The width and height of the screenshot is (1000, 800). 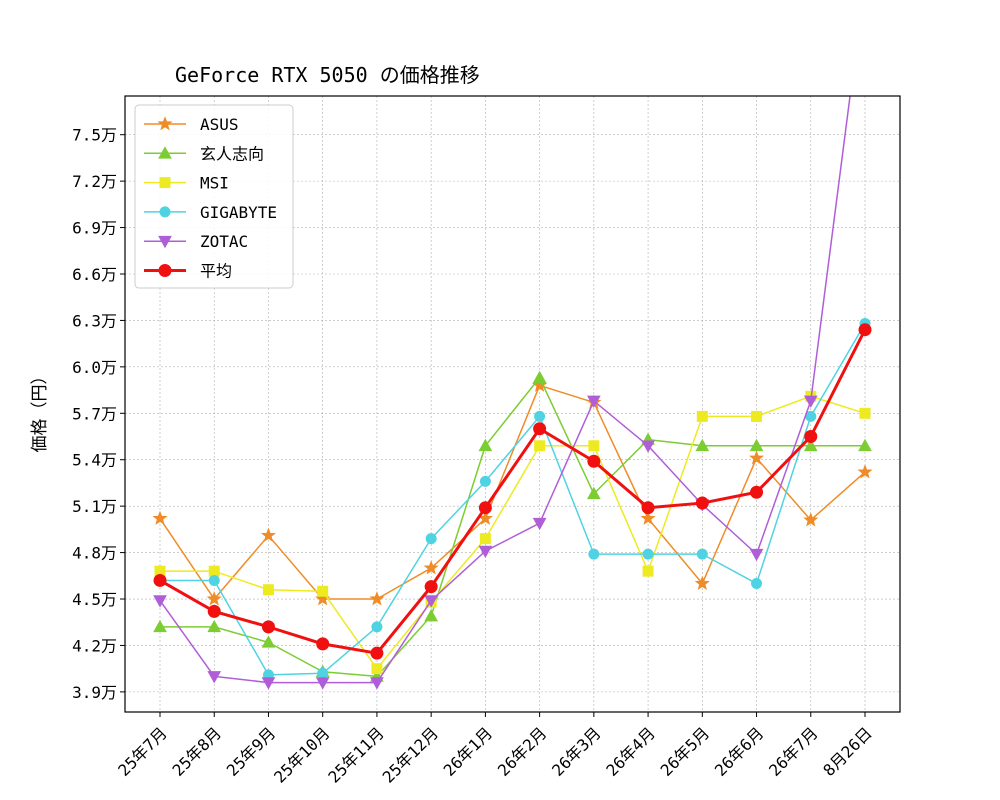 What do you see at coordinates (188, 271) in the screenshot?
I see `legend-entry: 平均` at bounding box center [188, 271].